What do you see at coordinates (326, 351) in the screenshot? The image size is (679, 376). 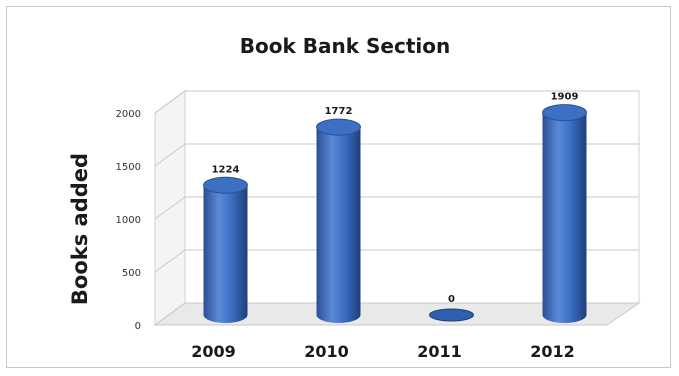 I see `x-tick-label: 2010` at bounding box center [326, 351].